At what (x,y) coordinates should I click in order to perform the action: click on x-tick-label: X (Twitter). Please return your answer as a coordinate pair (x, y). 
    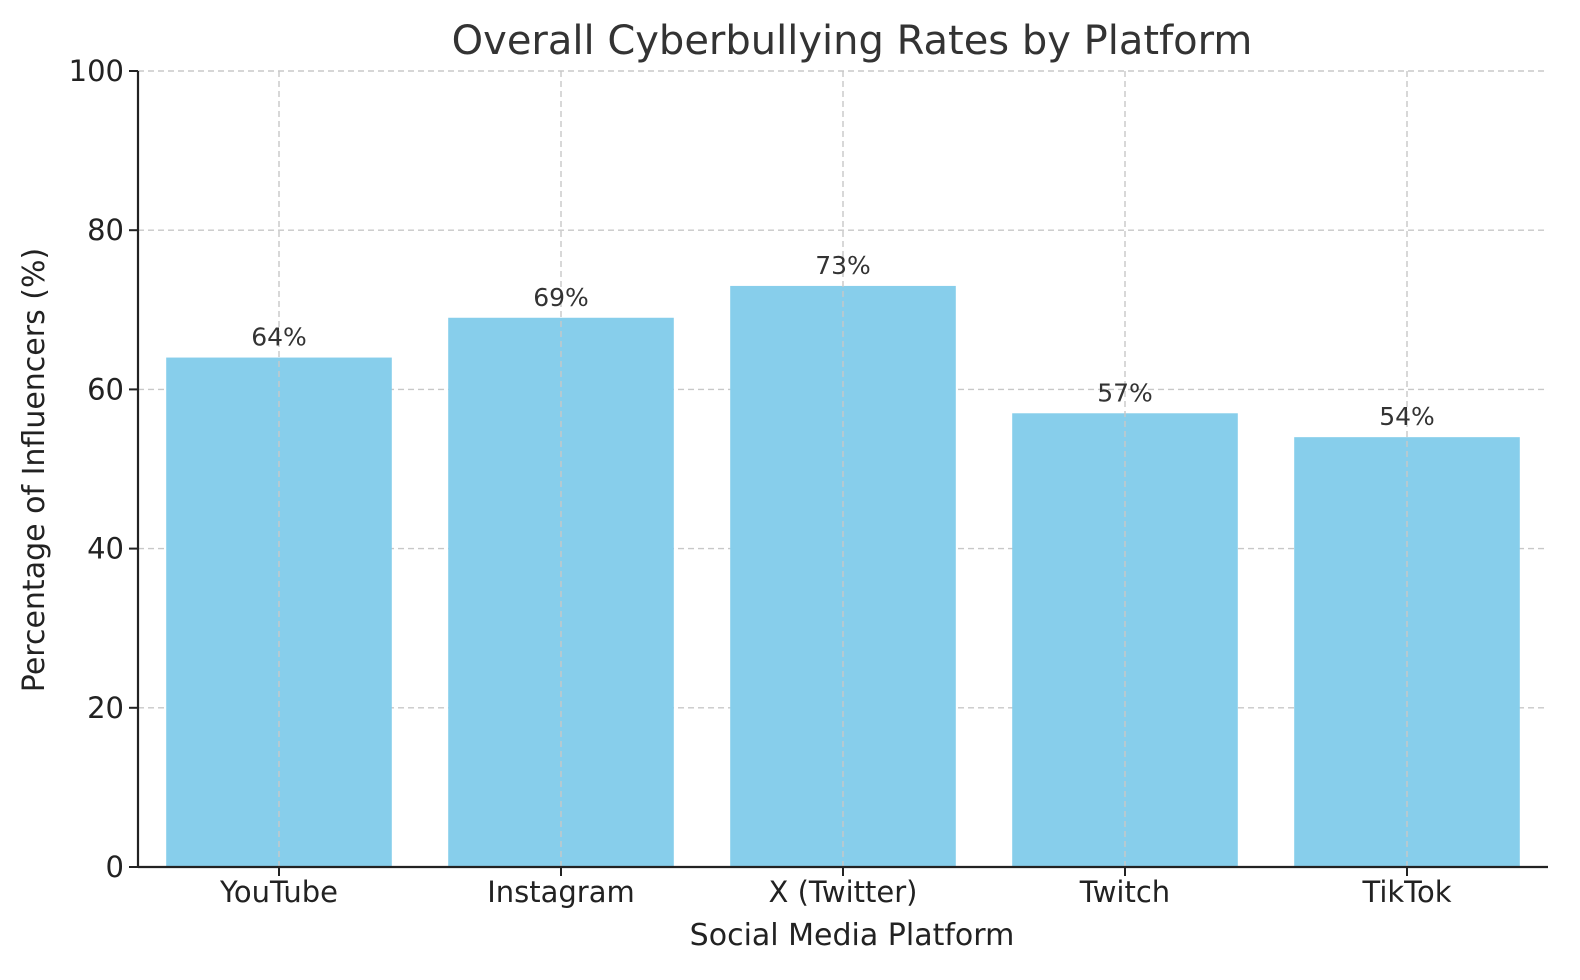
    Looking at the image, I should click on (843, 892).